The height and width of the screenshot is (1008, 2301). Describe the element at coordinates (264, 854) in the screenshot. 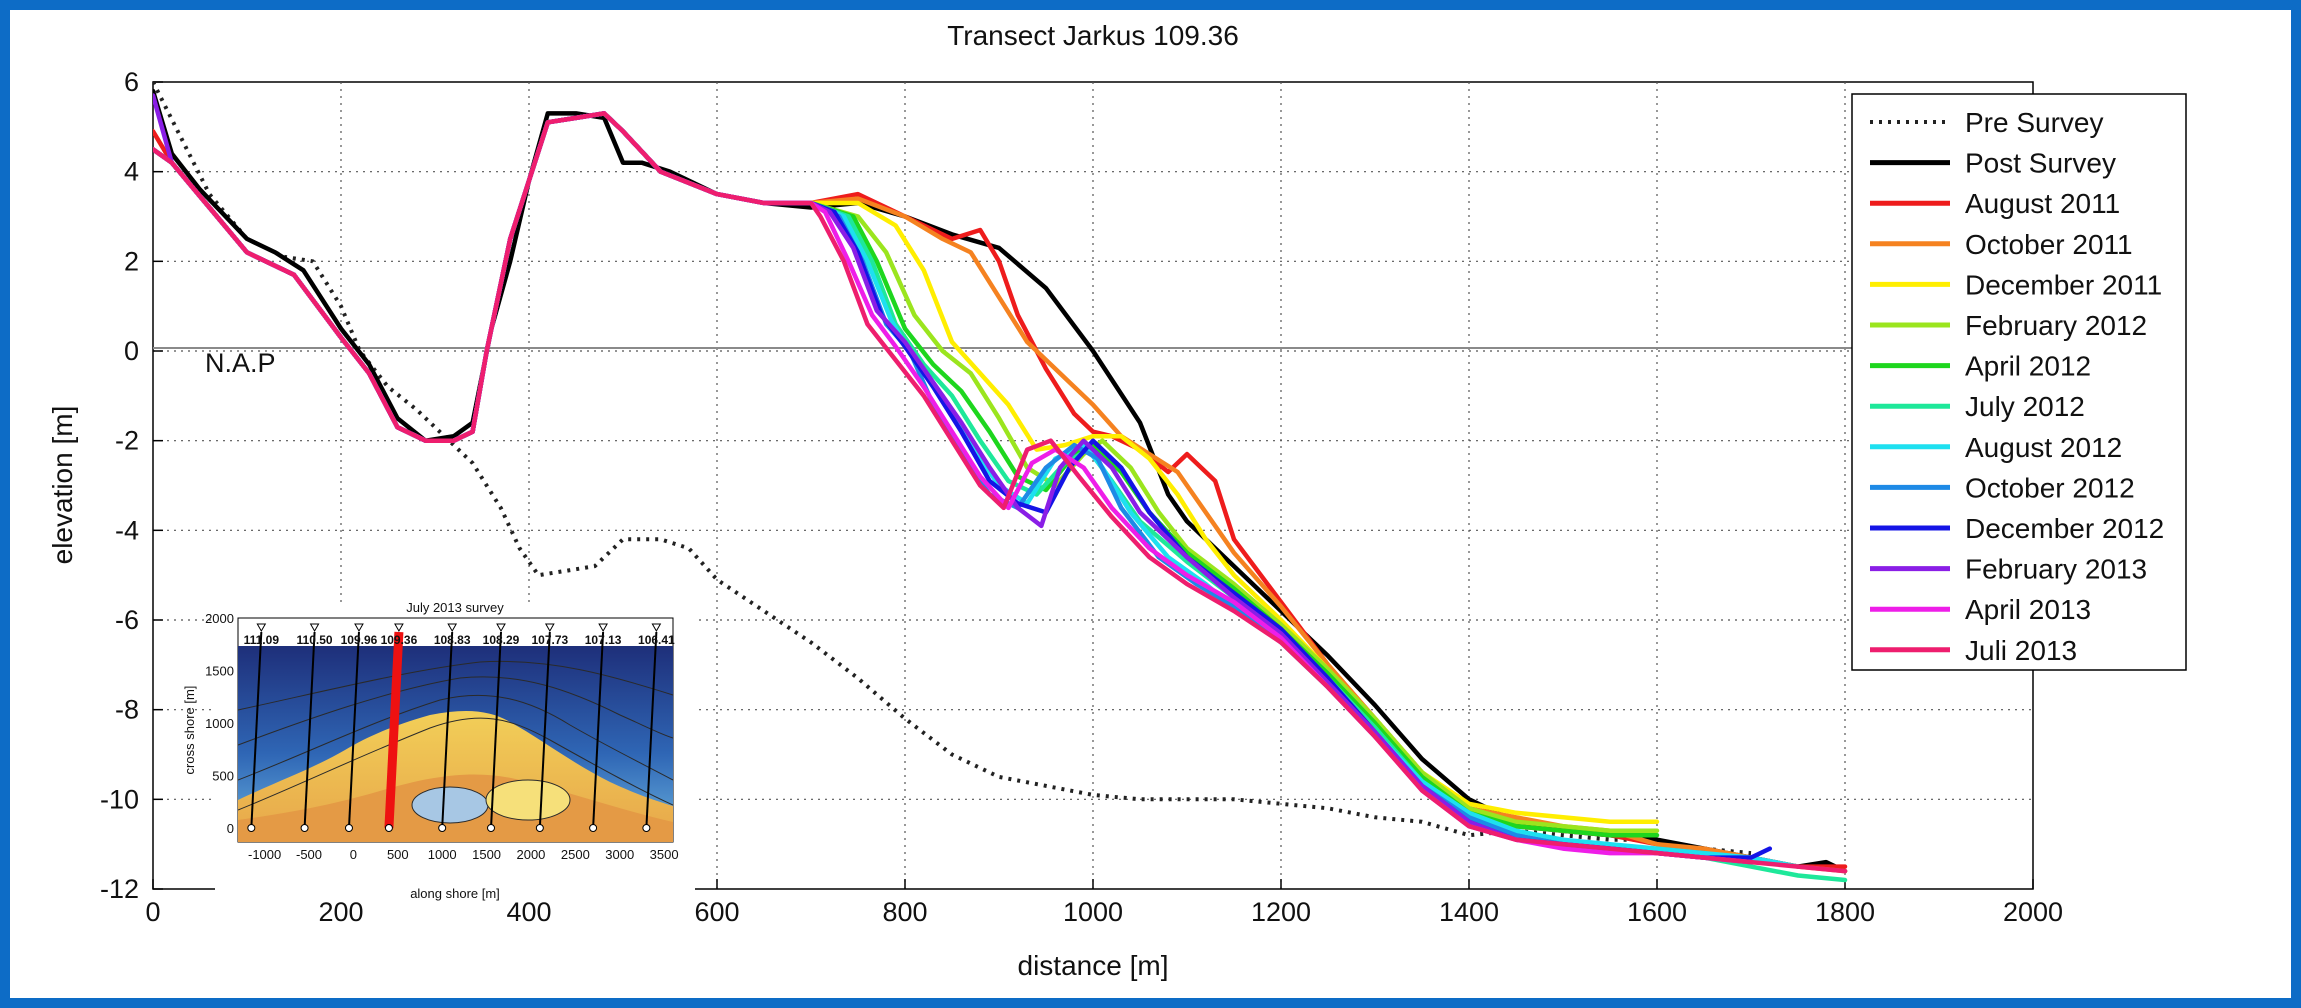

I see `inset-x-tick-label: -1000` at that location.